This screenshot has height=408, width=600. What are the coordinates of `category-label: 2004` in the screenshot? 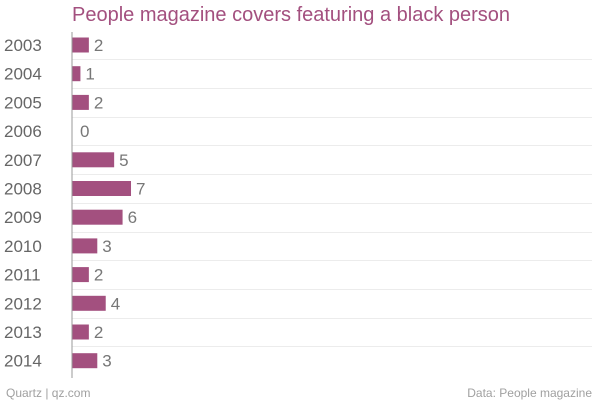 It's located at (23, 74).